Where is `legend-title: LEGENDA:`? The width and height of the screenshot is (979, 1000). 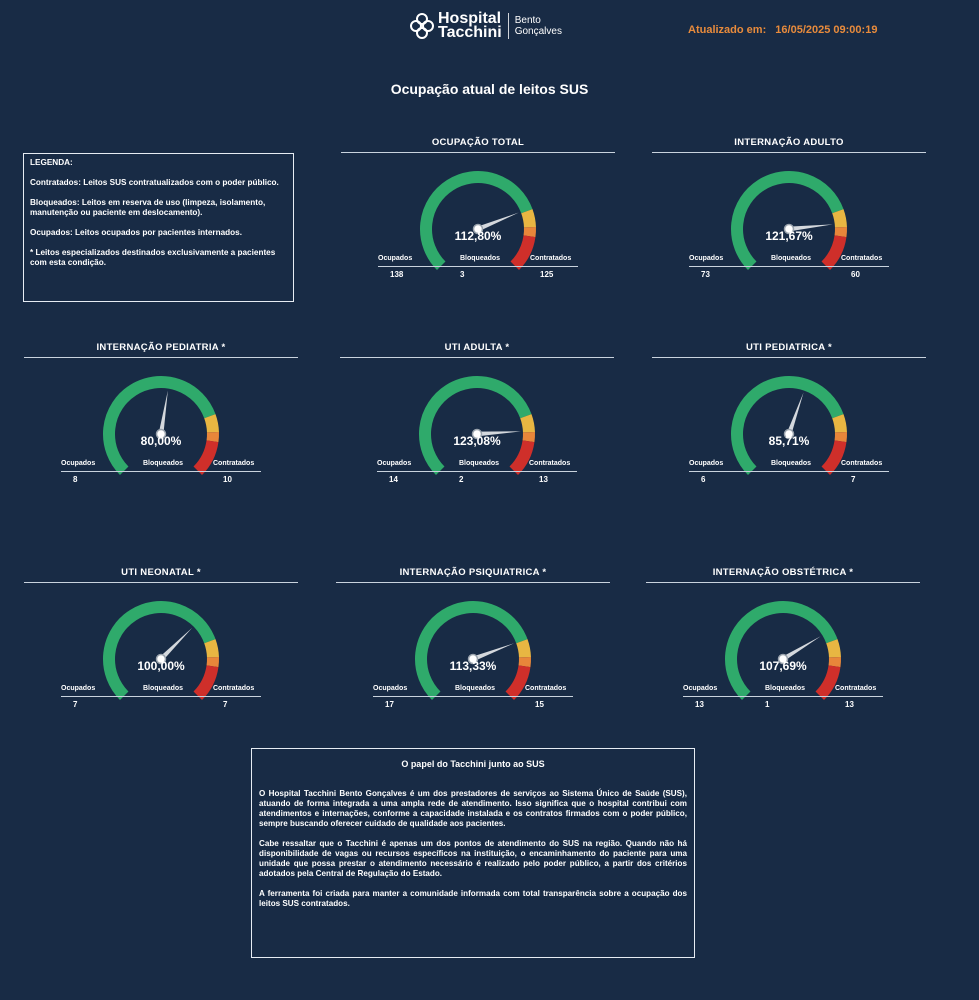
legend-title: LEGENDA: is located at coordinates (51, 162).